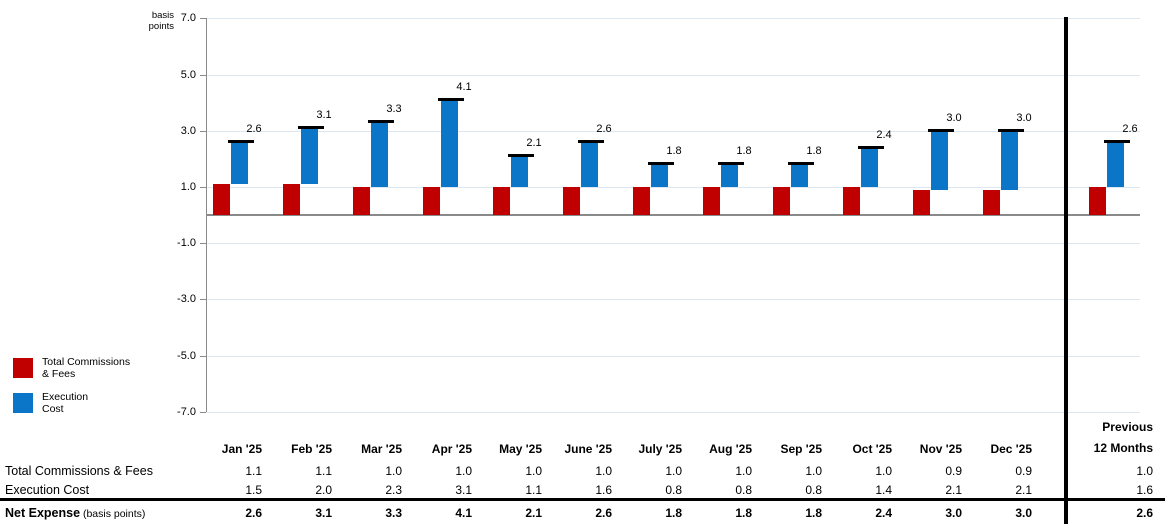 The height and width of the screenshot is (528, 1165). What do you see at coordinates (324, 114) in the screenshot?
I see `net-expense-value-label: 3.1` at bounding box center [324, 114].